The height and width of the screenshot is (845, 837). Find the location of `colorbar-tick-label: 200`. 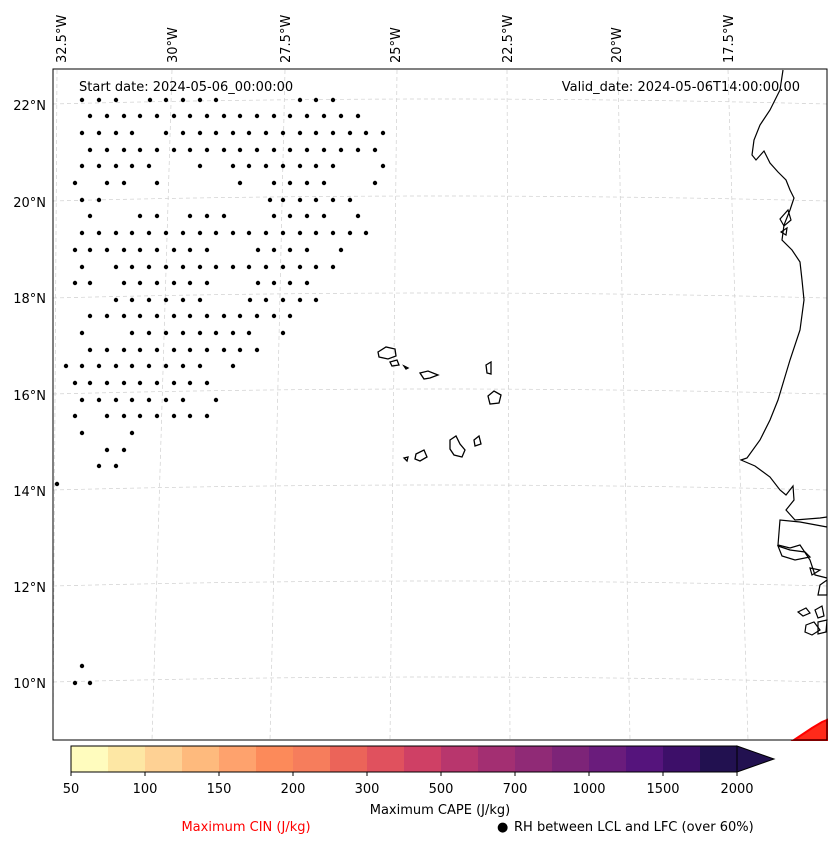

colorbar-tick-label: 200 is located at coordinates (293, 789).